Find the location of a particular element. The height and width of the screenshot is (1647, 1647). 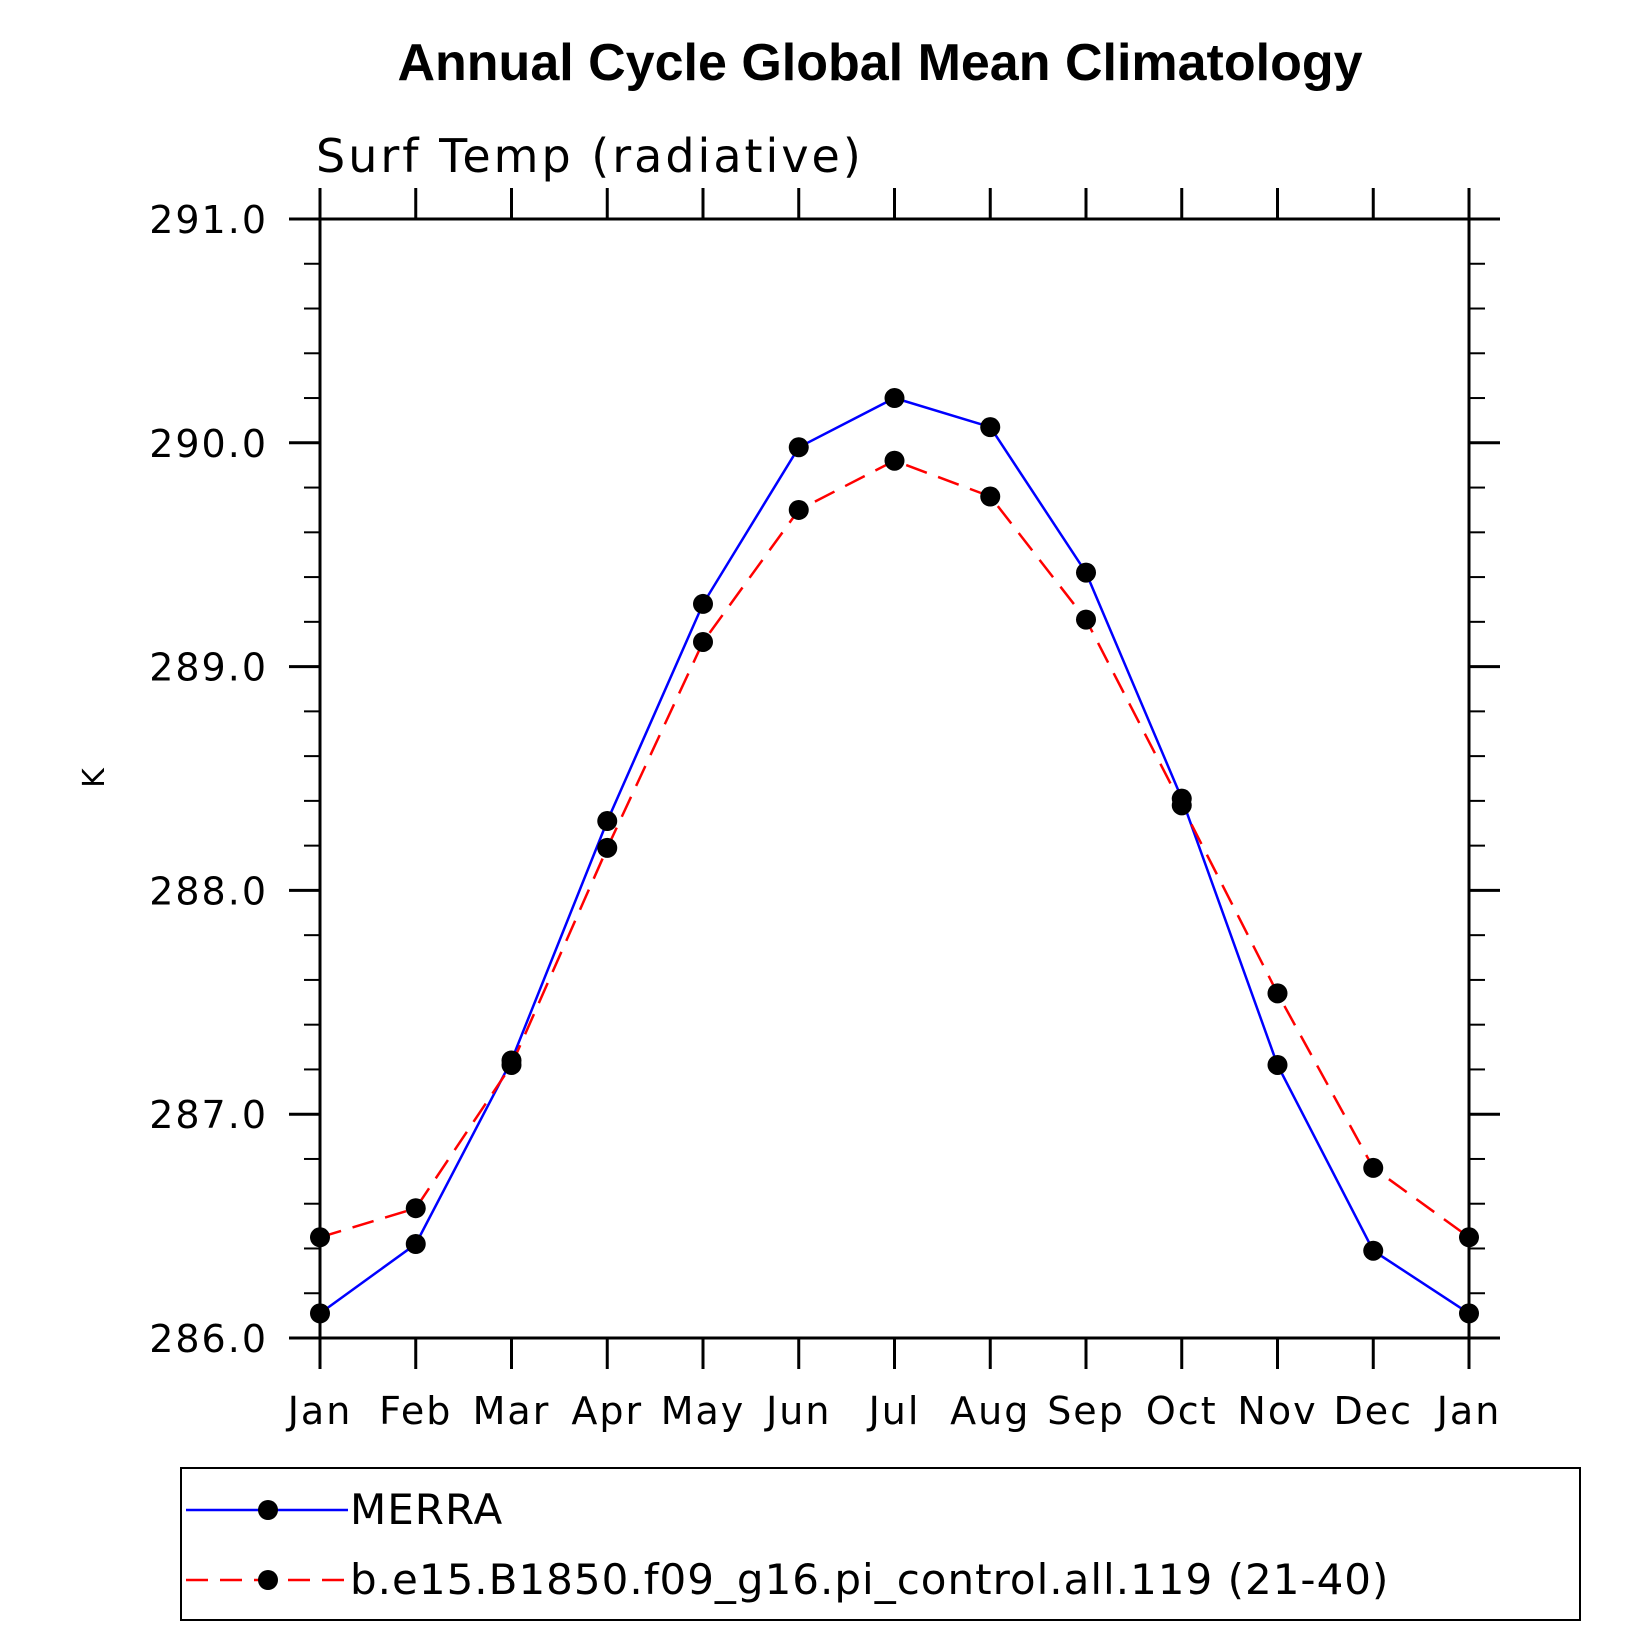

x-tick-label: Sep is located at coordinates (1086, 1411).